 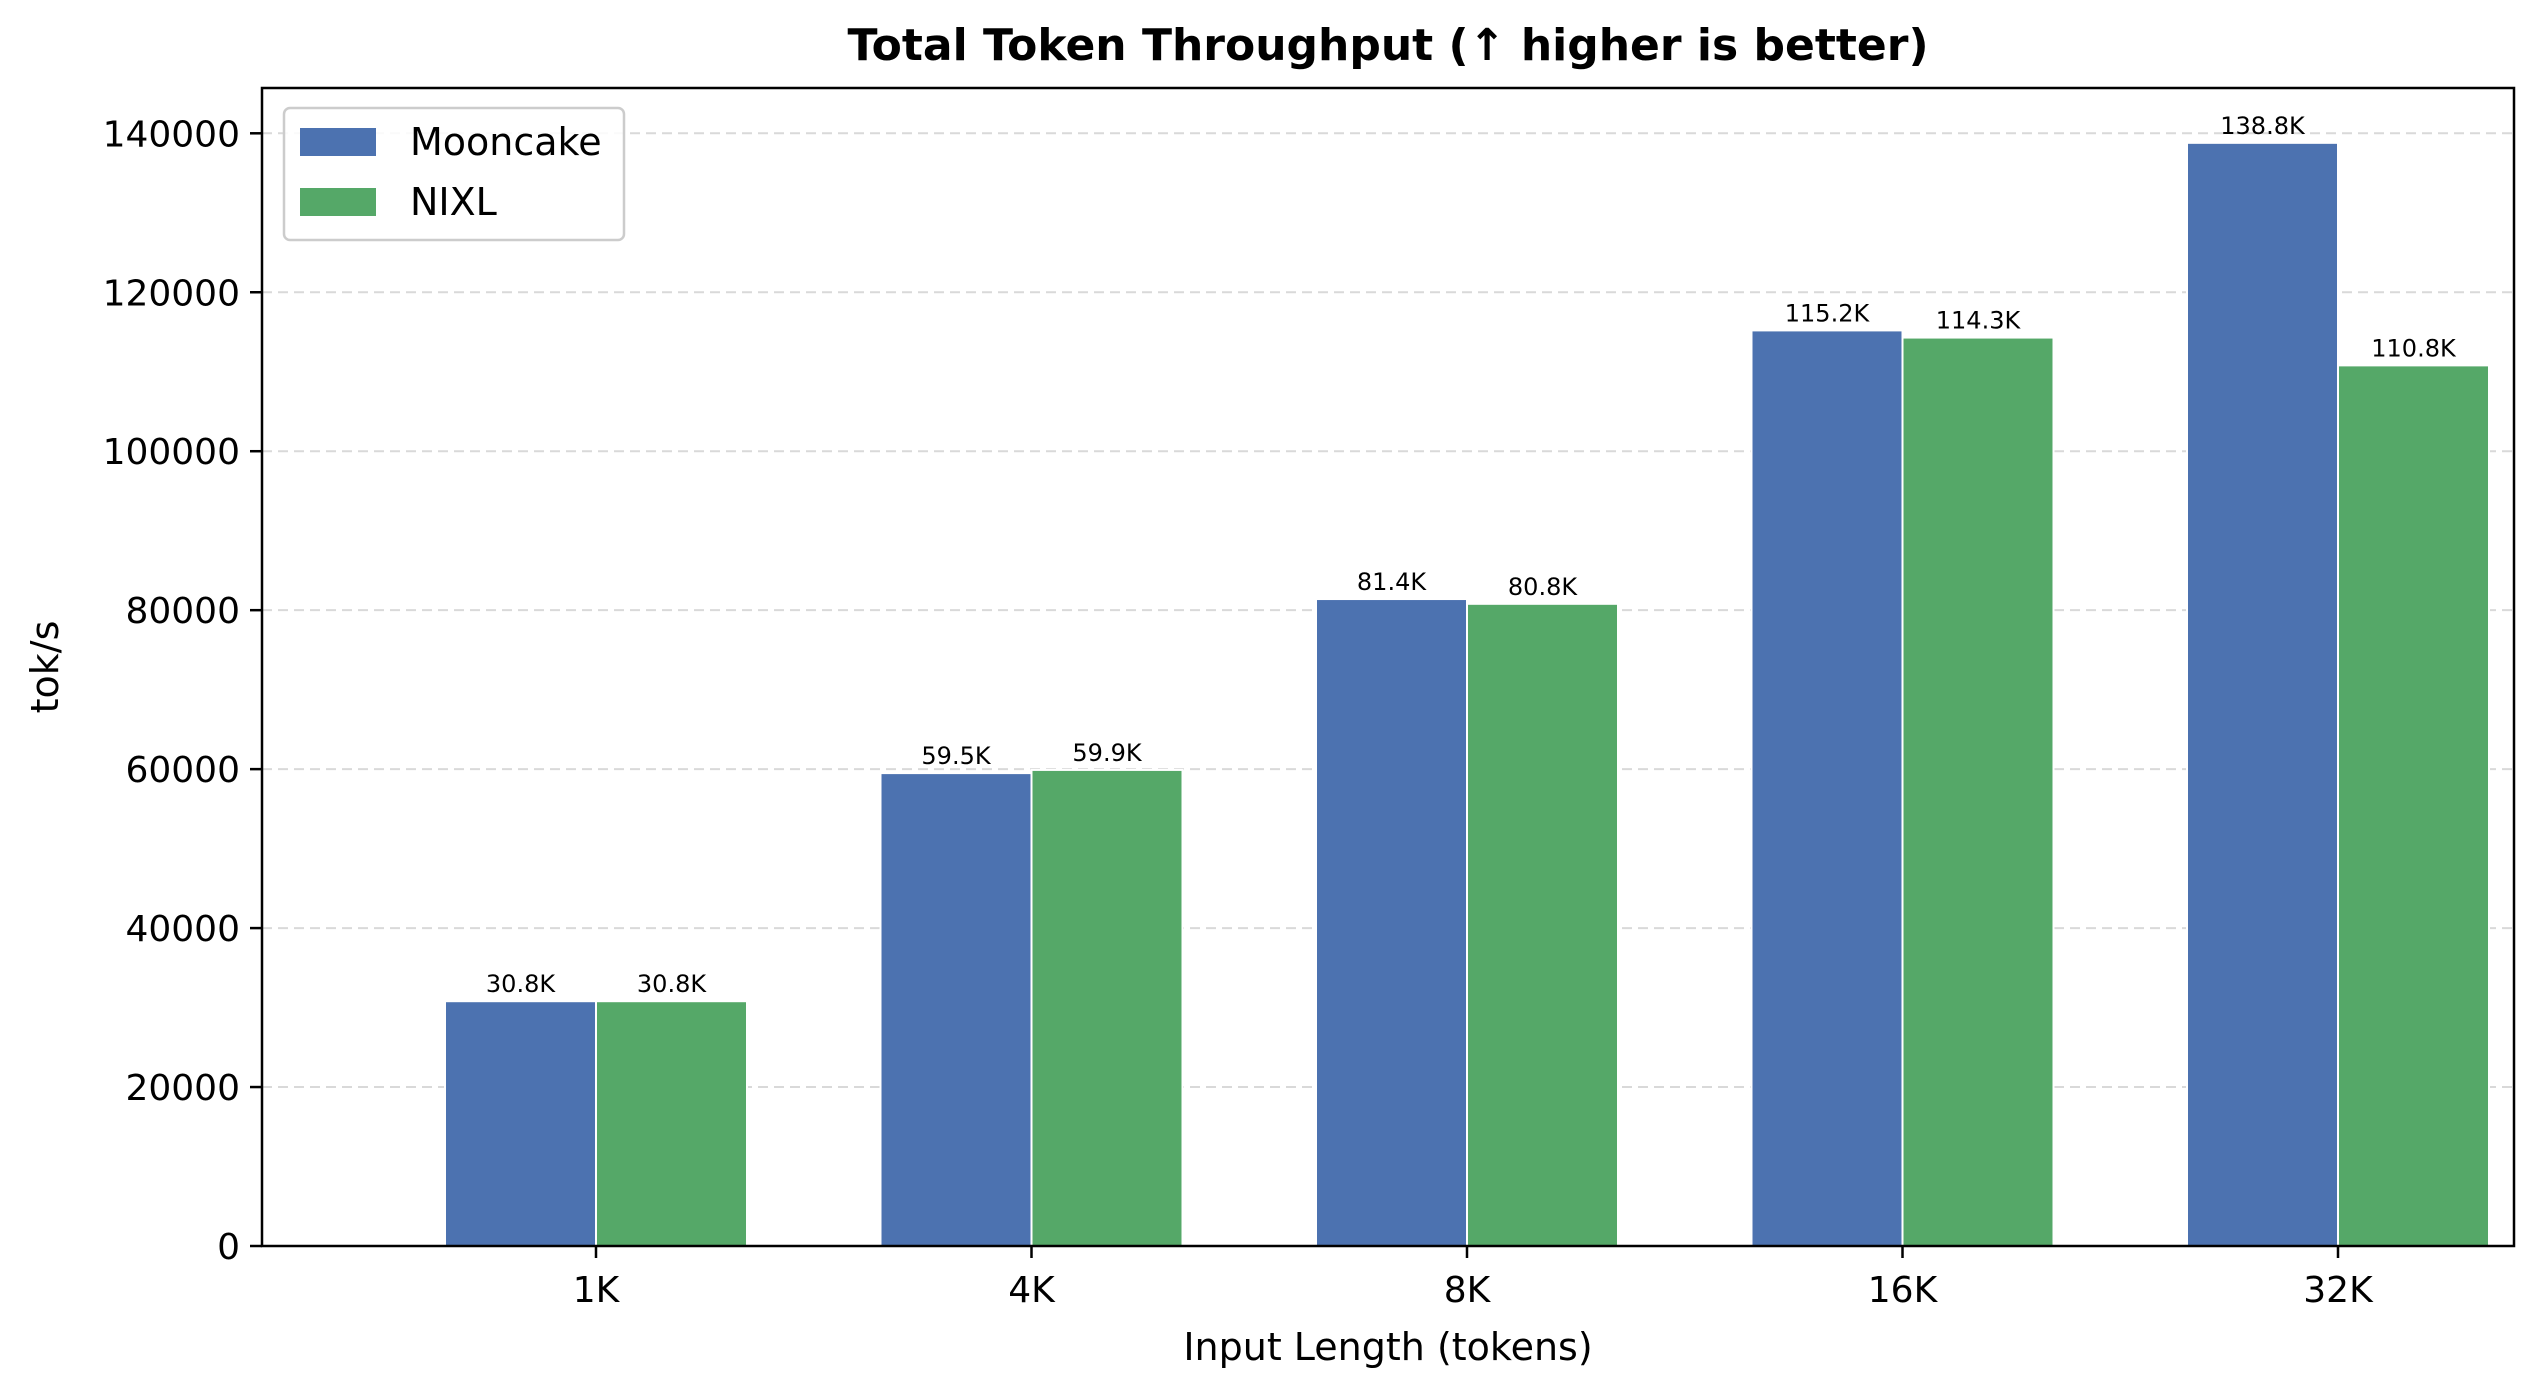 I want to click on bar-nixl-16k, so click(x=1978, y=791).